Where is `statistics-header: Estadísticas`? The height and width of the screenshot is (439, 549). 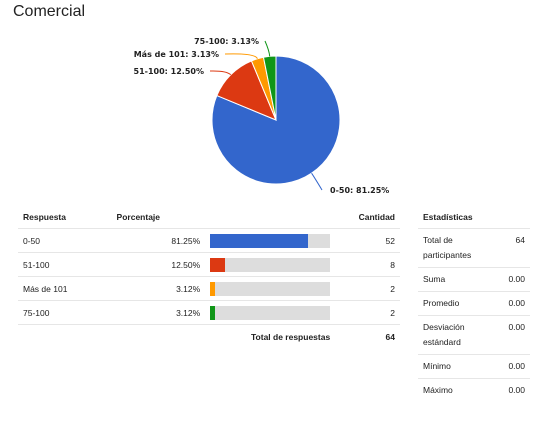
statistics-header: Estadísticas is located at coordinates (474, 217).